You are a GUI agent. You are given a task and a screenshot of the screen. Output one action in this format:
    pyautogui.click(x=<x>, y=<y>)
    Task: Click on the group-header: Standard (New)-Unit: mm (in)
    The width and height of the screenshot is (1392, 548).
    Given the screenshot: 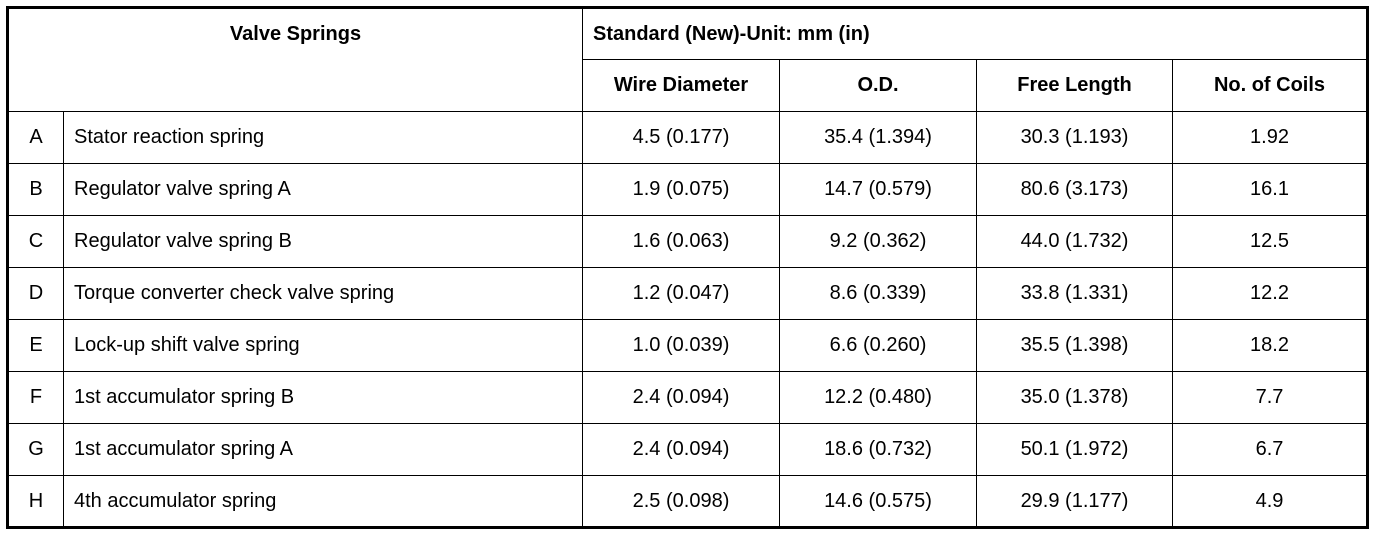 What is the action you would take?
    pyautogui.click(x=975, y=33)
    